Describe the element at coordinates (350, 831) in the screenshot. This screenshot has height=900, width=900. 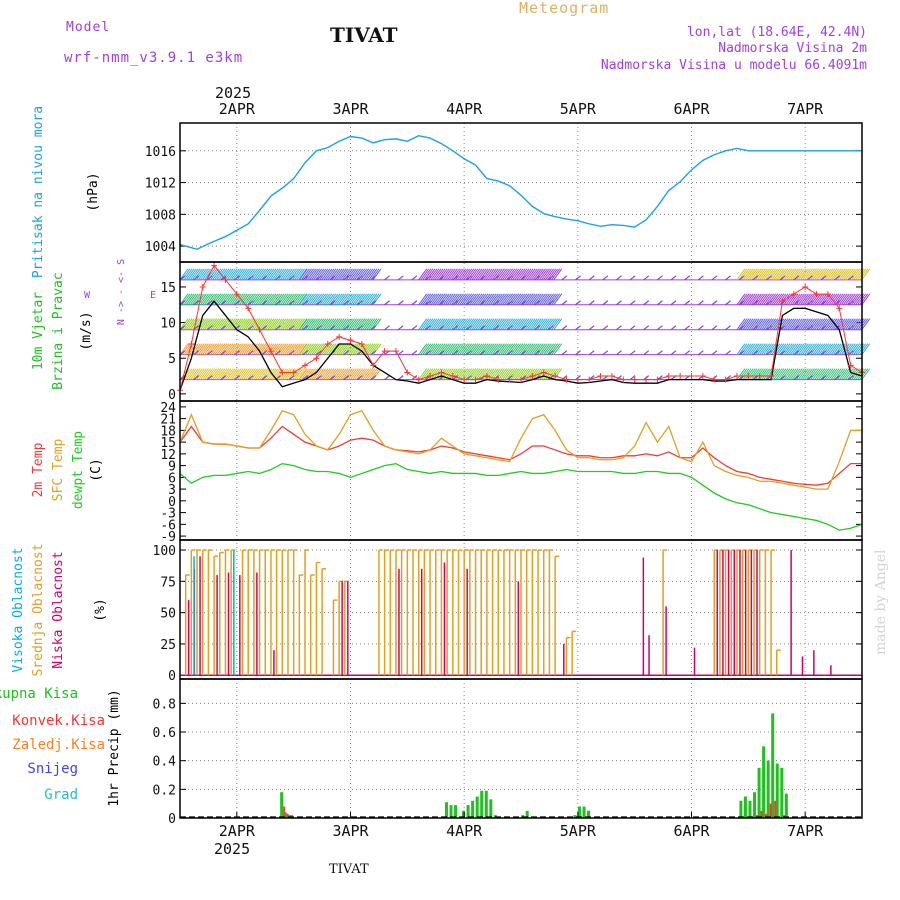
I see `x-tick-label-bottom: 3APR` at that location.